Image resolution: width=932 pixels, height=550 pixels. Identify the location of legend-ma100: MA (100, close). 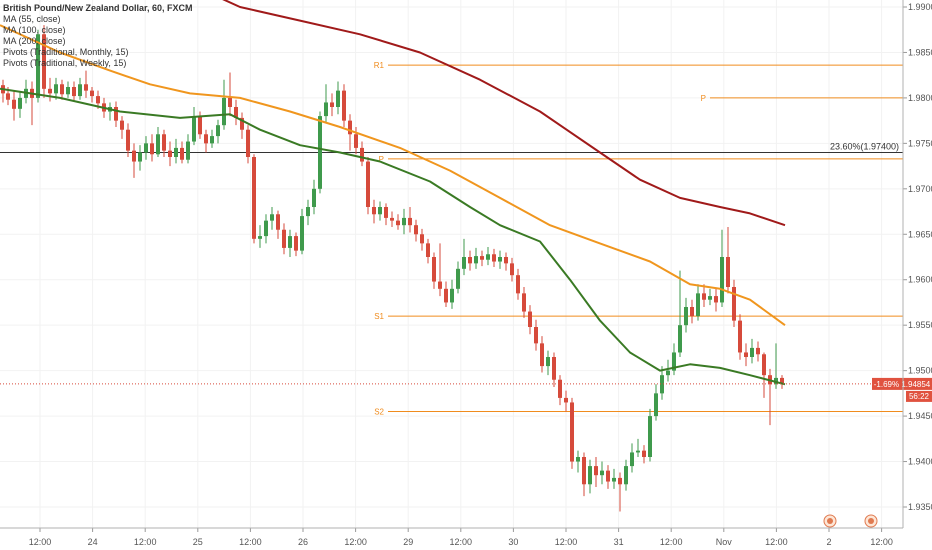
(34, 30).